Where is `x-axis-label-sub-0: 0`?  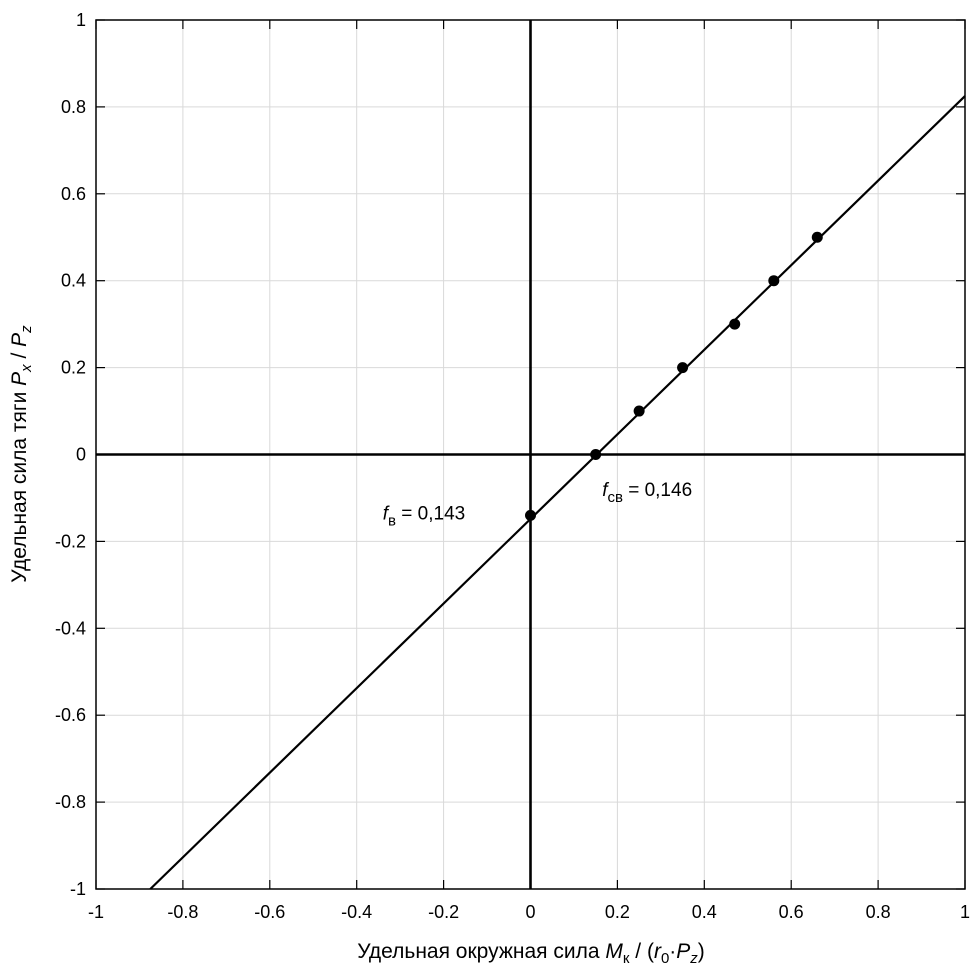 x-axis-label-sub-0: 0 is located at coordinates (665, 958).